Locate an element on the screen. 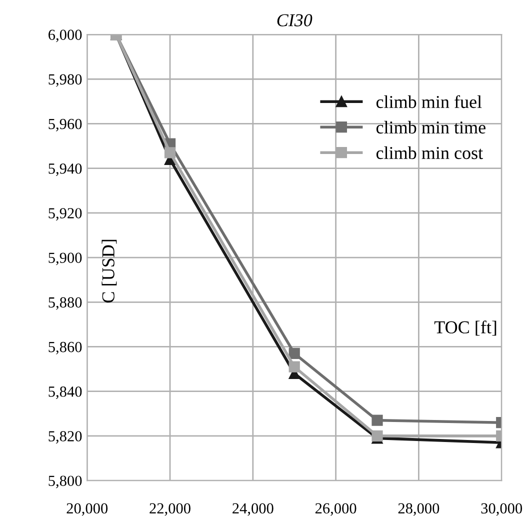  y-tick-label: 5,860 is located at coordinates (65, 348).